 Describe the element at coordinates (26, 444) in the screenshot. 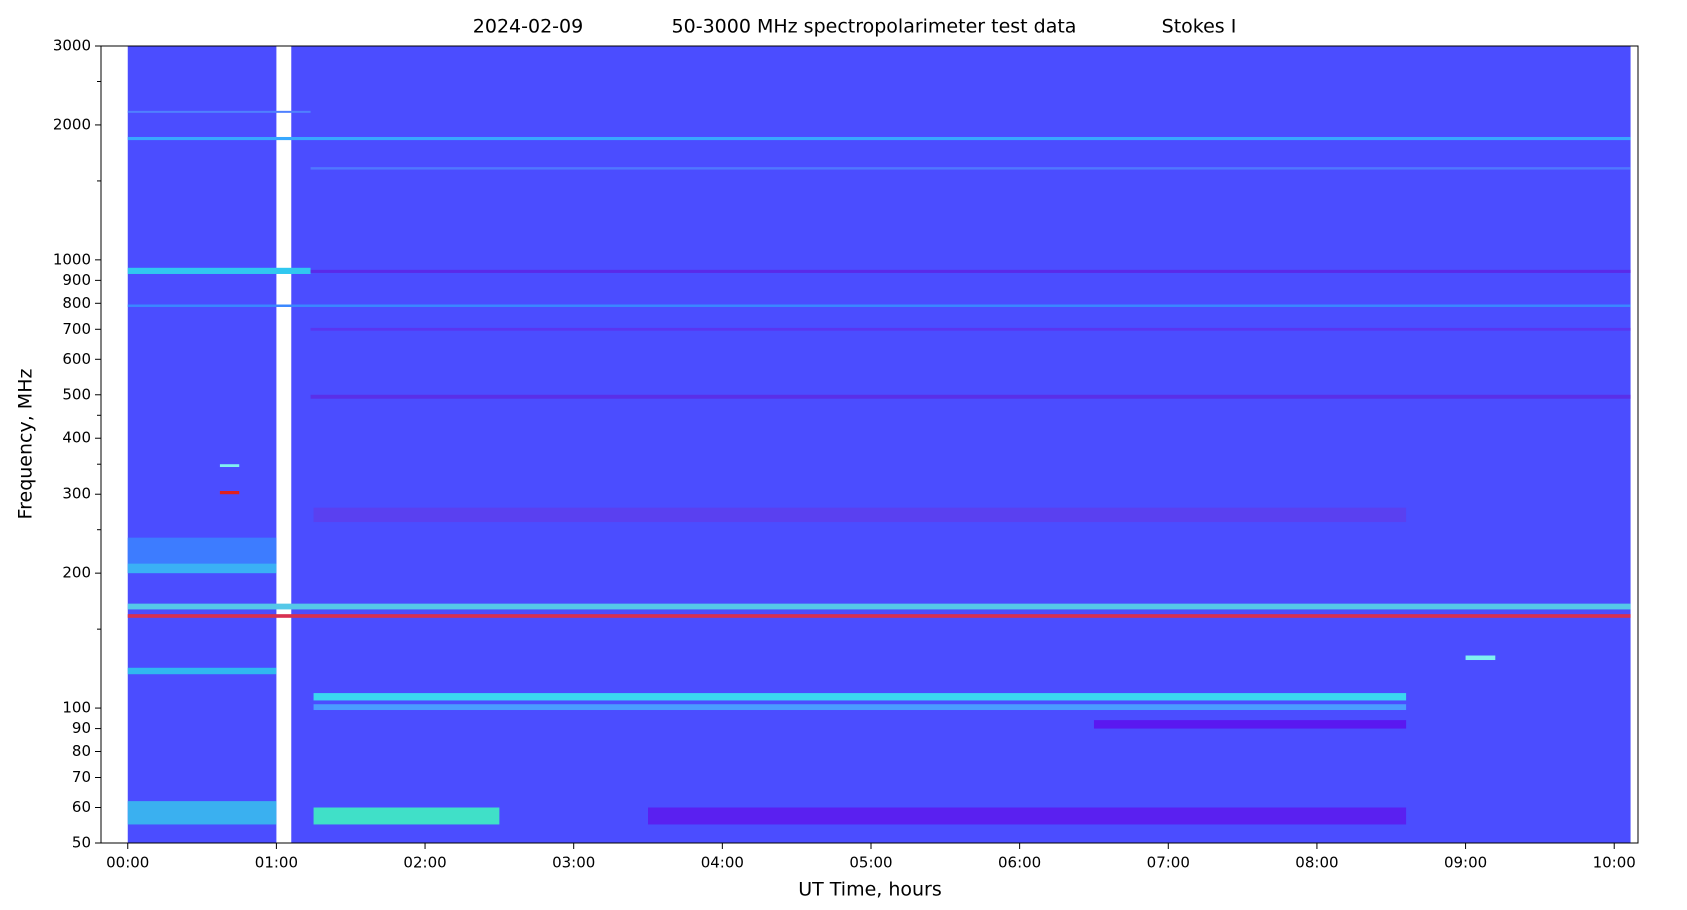

I see `y-axis-label: Frequency, MHz` at that location.